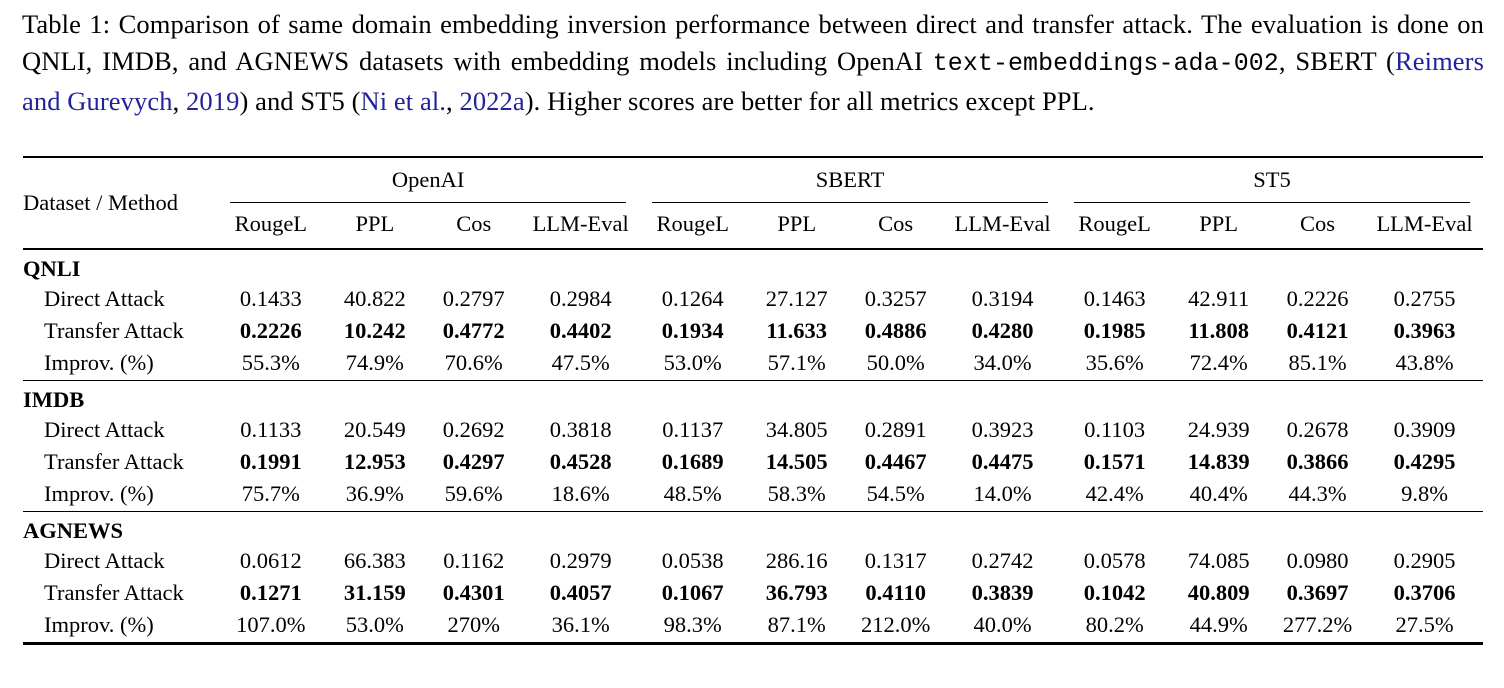 The image size is (1504, 688). What do you see at coordinates (895, 624) in the screenshot?
I see `value-cell: 212.0%` at bounding box center [895, 624].